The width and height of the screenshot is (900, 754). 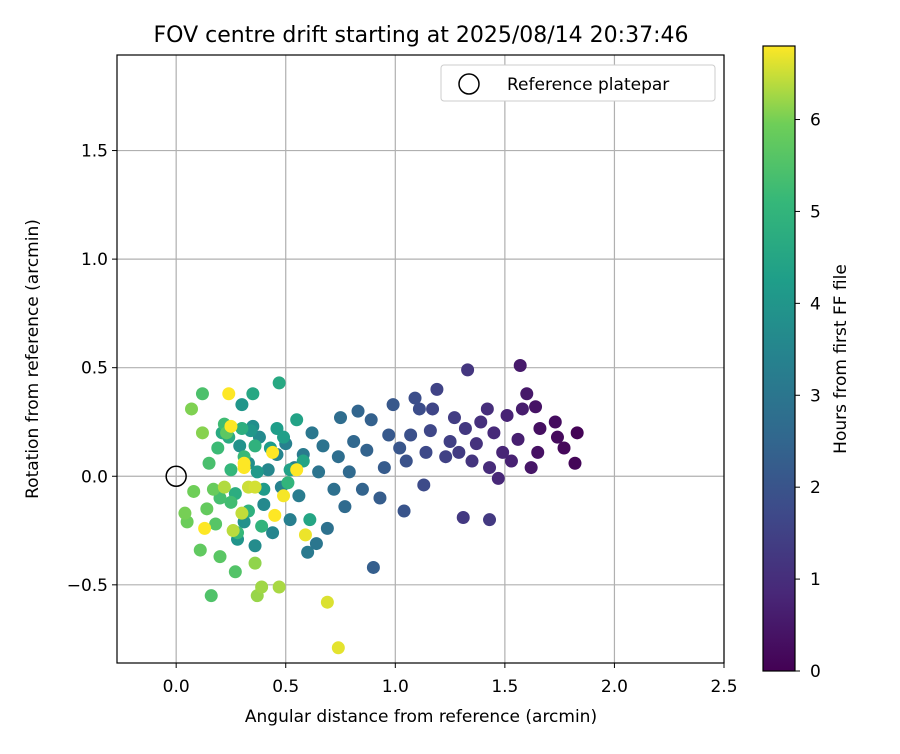 I want to click on y-tick-label: 1.0, so click(x=94, y=260).